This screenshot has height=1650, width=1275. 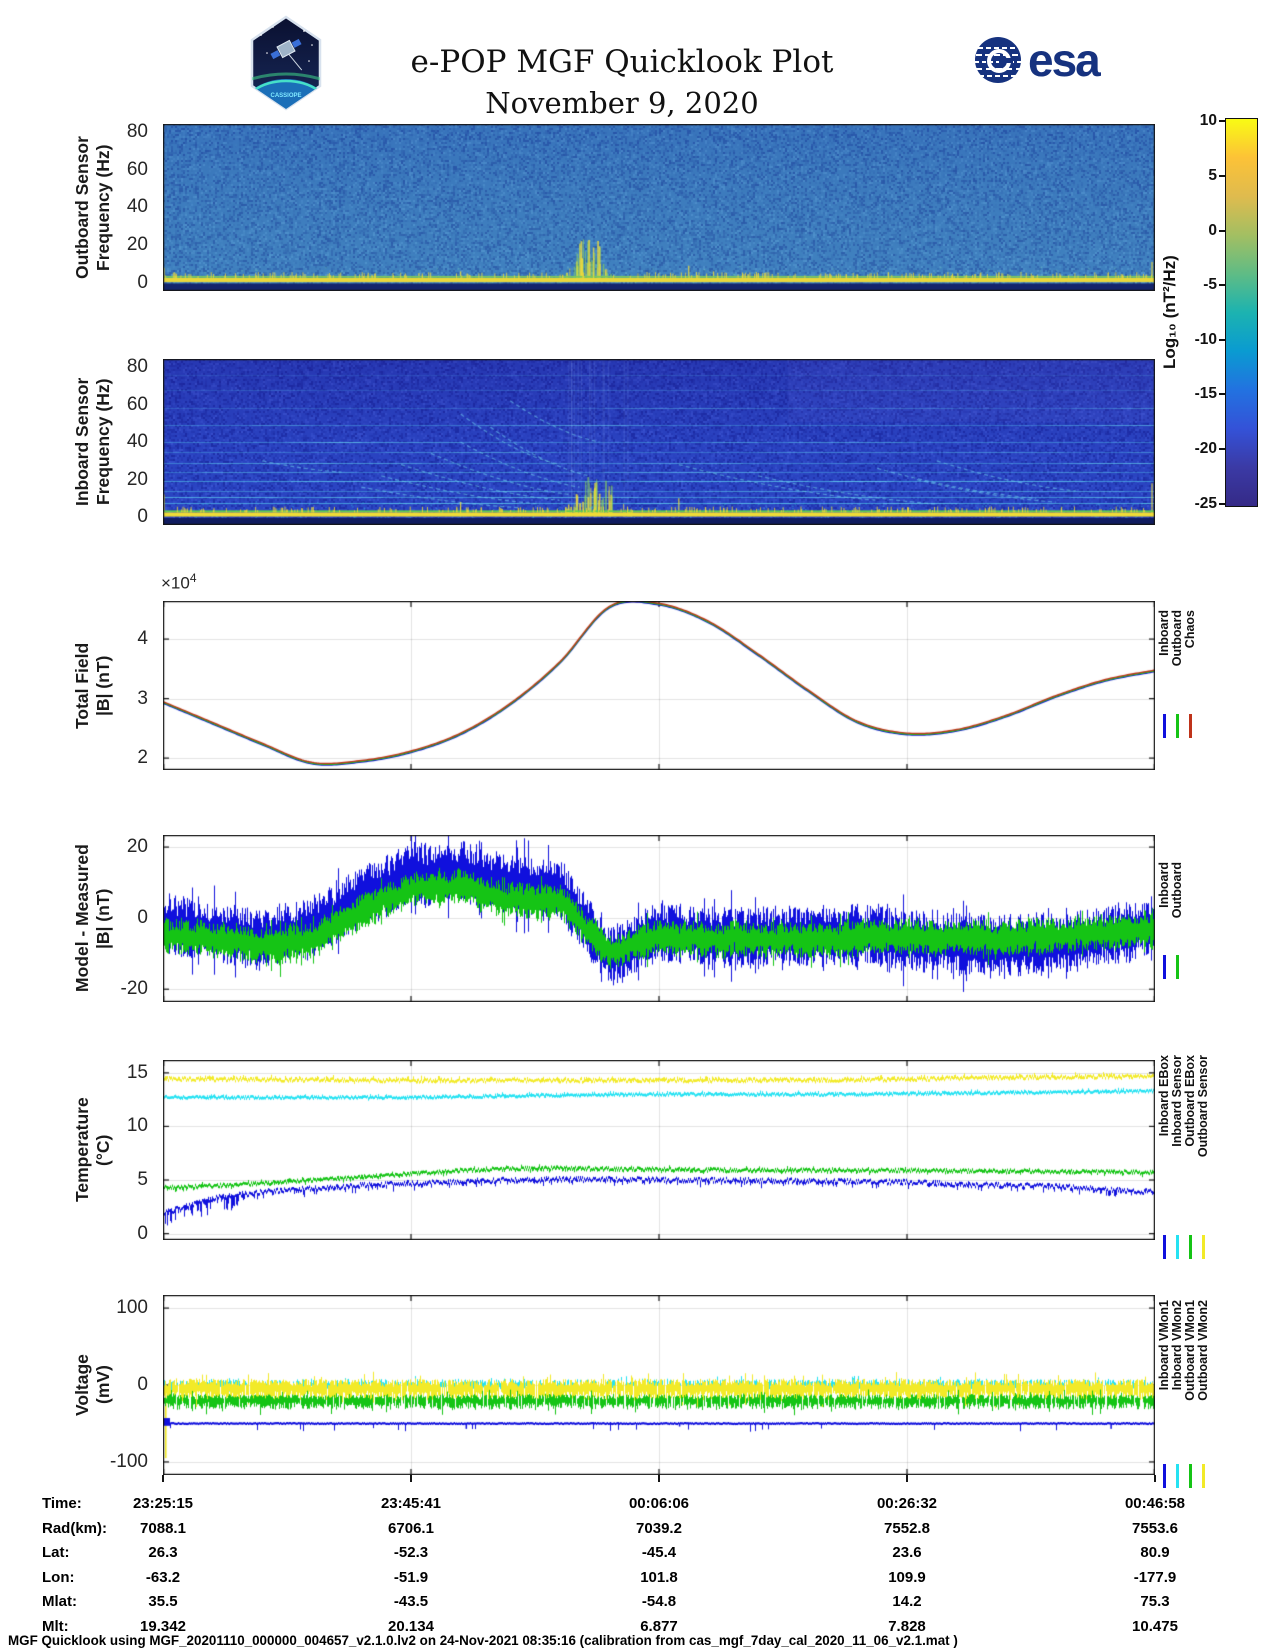 I want to click on colorbar-tick-label: -20, so click(x=1205, y=449).